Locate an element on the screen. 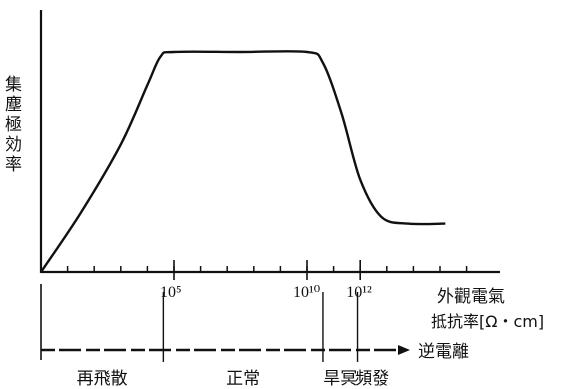 The height and width of the screenshot is (389, 570). major-ticks is located at coordinates (267, 270).